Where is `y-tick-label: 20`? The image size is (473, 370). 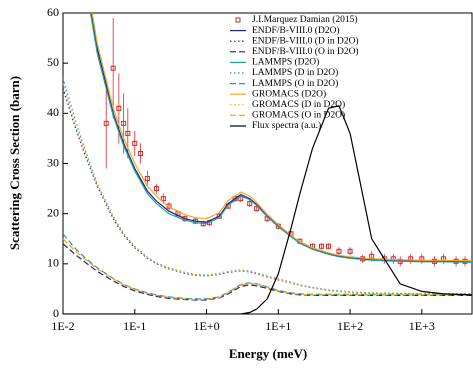 y-tick-label: 20 is located at coordinates (53, 212).